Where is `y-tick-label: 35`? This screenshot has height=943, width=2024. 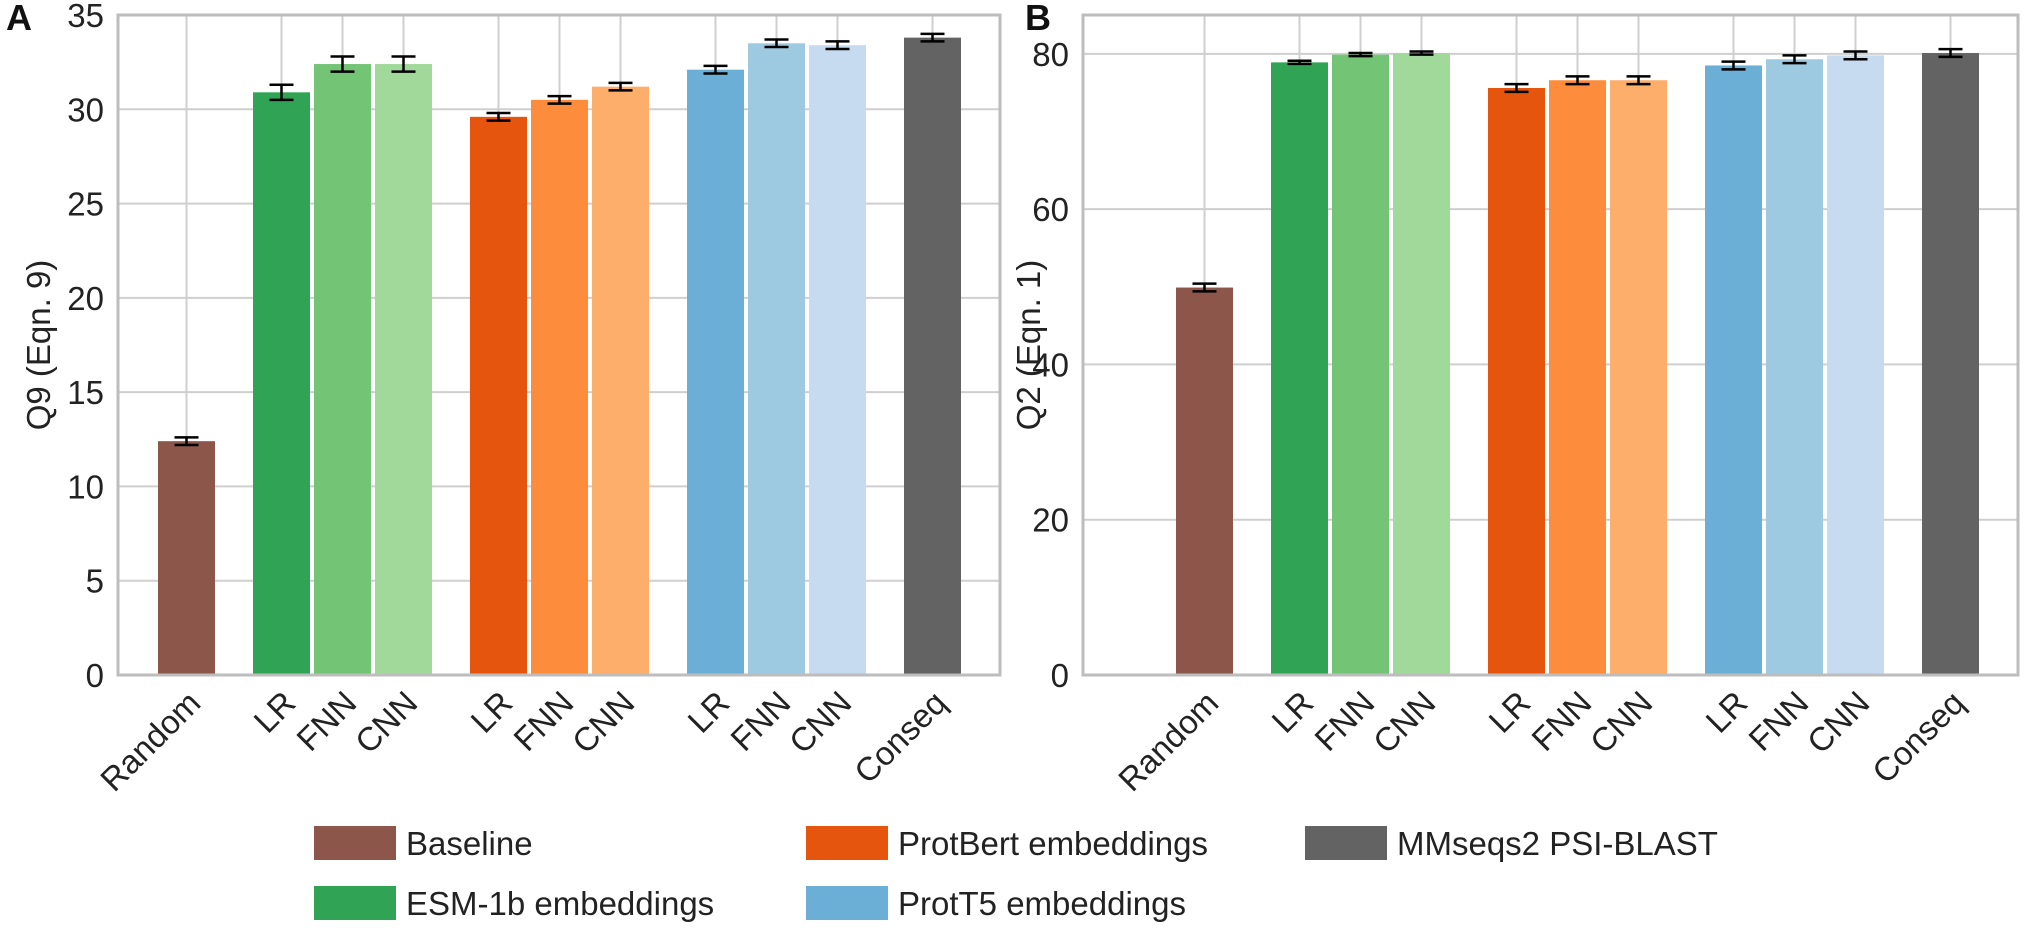
y-tick-label: 35 is located at coordinates (85, 17).